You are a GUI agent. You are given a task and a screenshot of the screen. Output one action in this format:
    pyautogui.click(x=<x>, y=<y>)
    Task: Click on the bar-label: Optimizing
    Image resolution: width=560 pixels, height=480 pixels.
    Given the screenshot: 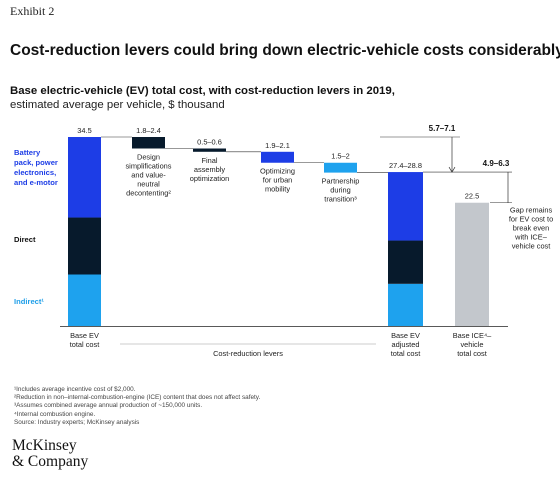 What is the action you would take?
    pyautogui.click(x=277, y=171)
    